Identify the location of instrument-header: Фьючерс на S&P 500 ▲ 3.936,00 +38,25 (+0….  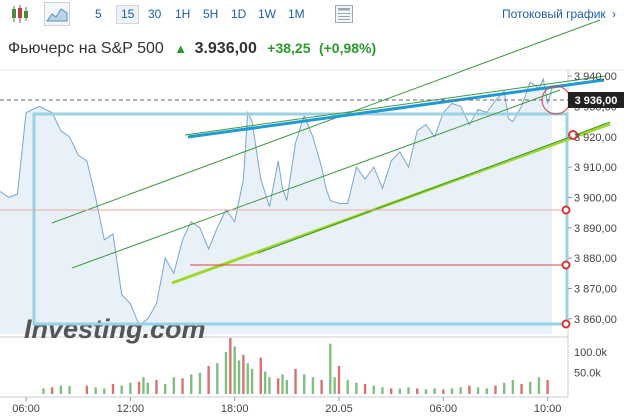
(192, 49).